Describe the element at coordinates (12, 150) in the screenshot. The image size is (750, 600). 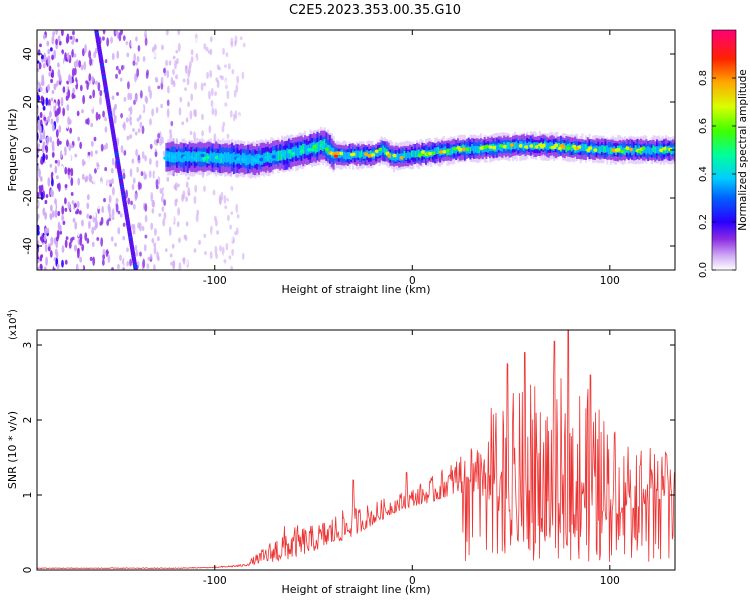
I see `spectrogram-ylabel: Frequency (Hz)` at that location.